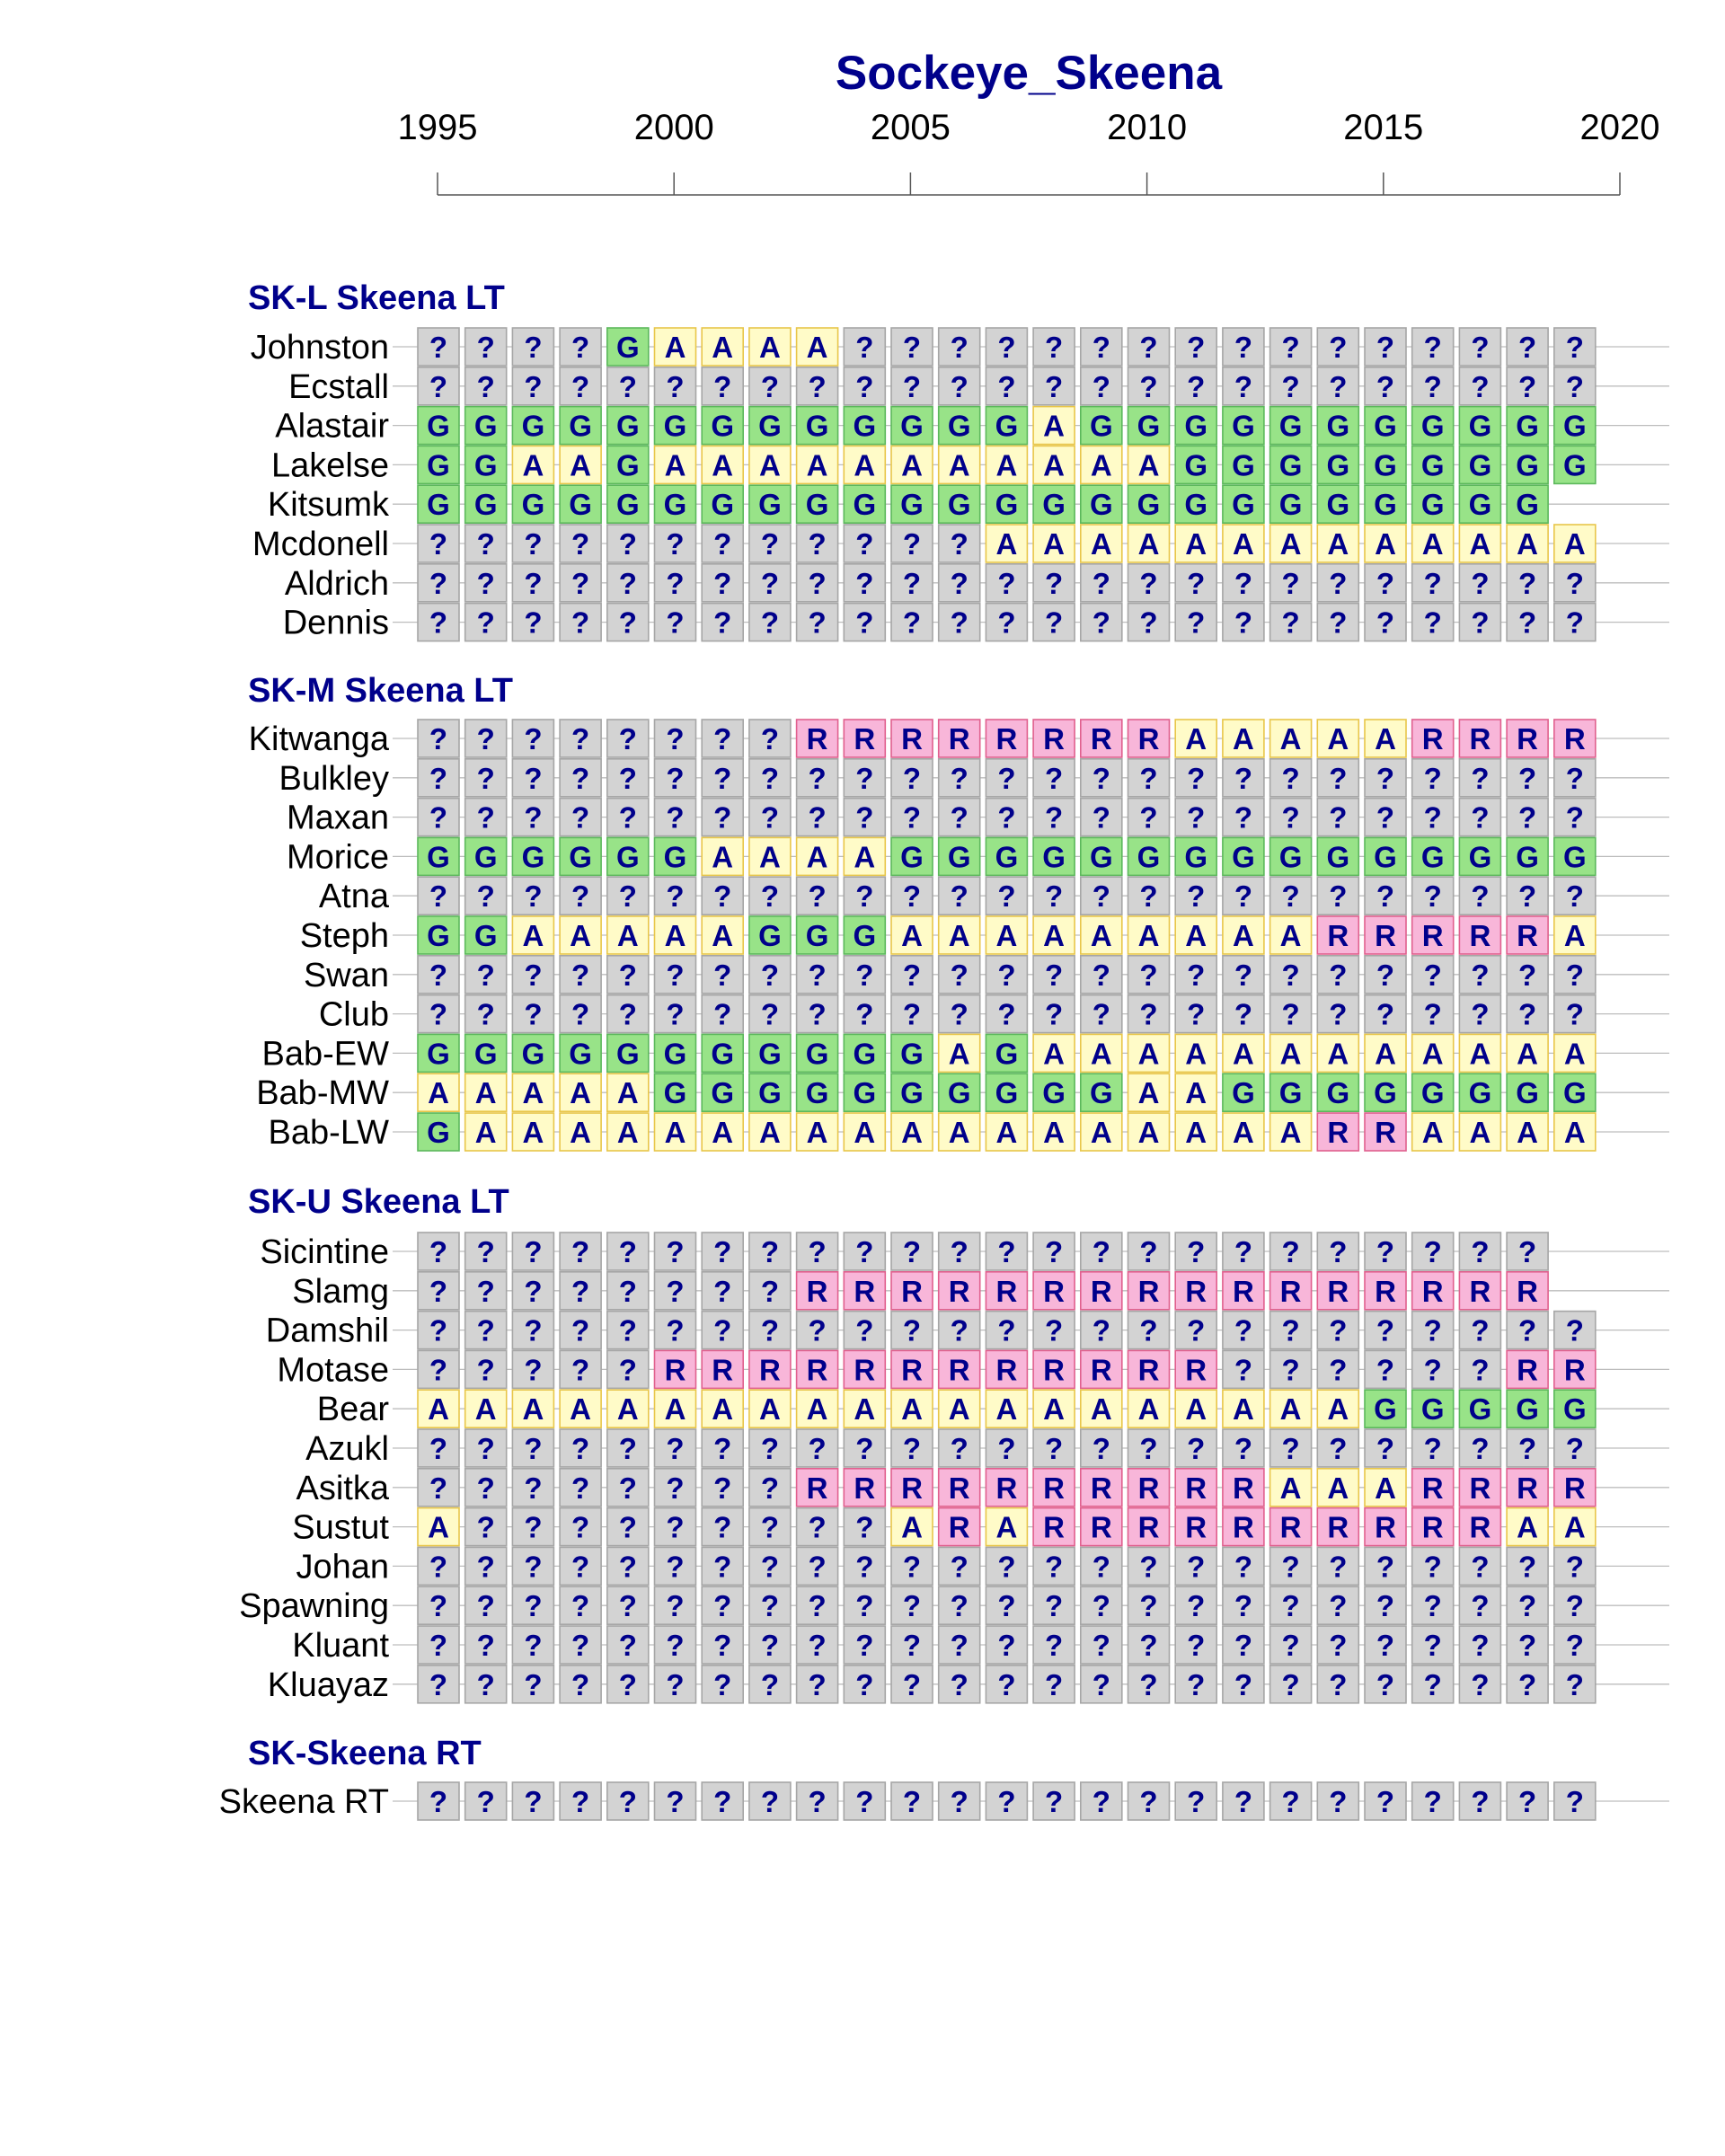 The width and height of the screenshot is (1725, 2156). Describe the element at coordinates (960, 543) in the screenshot. I see `table-row: Mcdonell???????????? A A A A A A A A A A A A A` at that location.